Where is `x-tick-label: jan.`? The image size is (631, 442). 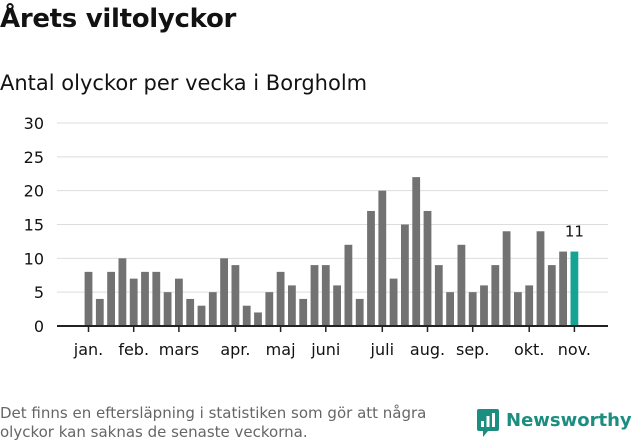 x-tick-label: jan. is located at coordinates (88, 349).